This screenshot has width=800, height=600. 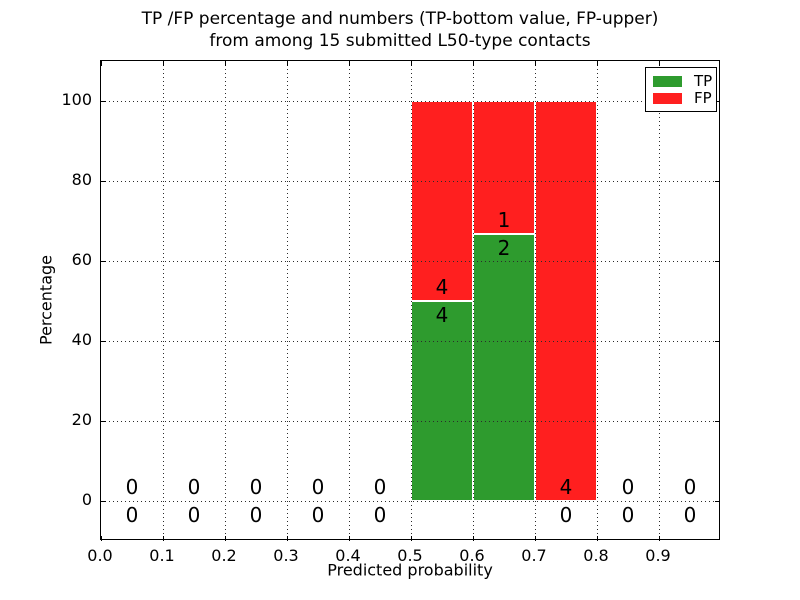 What do you see at coordinates (442, 315) in the screenshot?
I see `tp-count-label: 4` at bounding box center [442, 315].